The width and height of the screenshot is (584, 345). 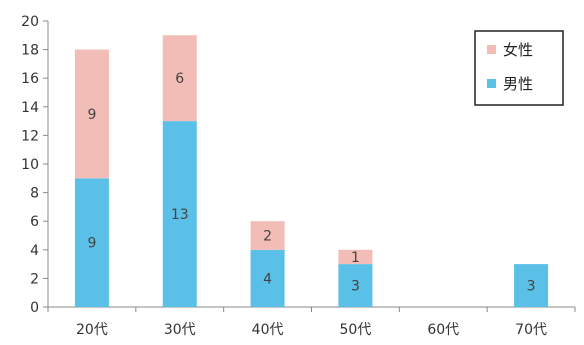 I want to click on x-tick-label: 60代, so click(x=443, y=330).